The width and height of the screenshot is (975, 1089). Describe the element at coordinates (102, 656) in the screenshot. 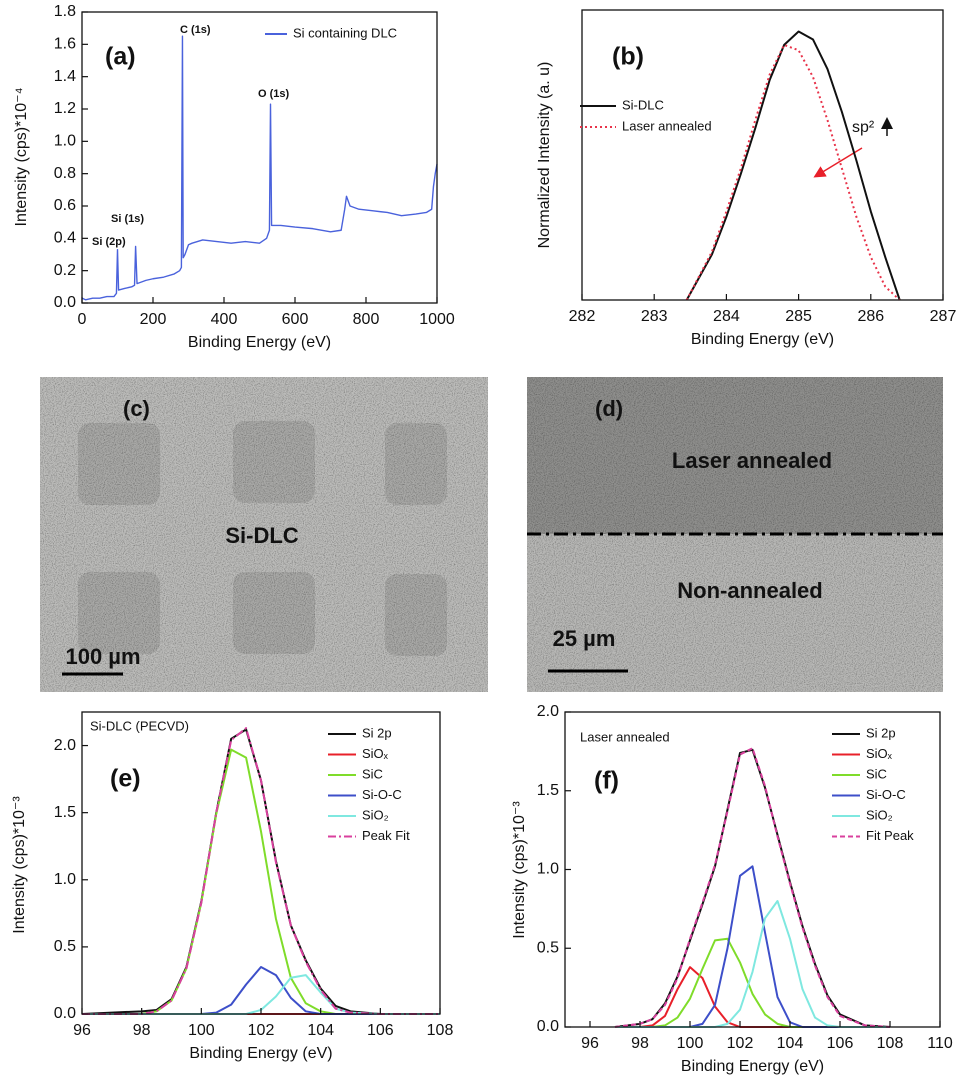

I see `scale-label: 100 µm` at that location.